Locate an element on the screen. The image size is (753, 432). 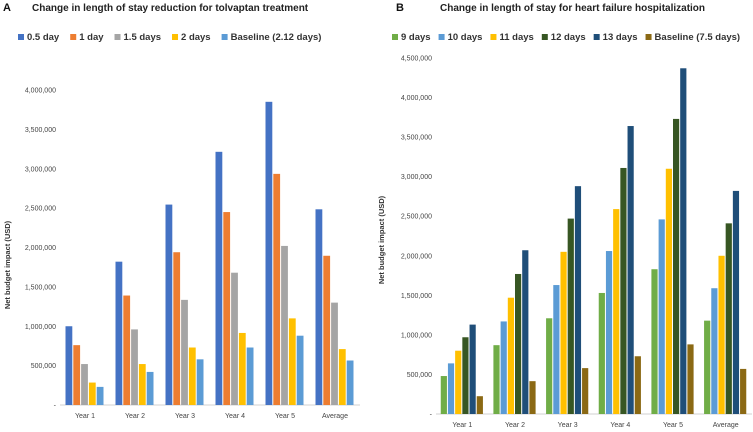
panel-a-y-tick-label: 2,500,000 is located at coordinates (40, 209).